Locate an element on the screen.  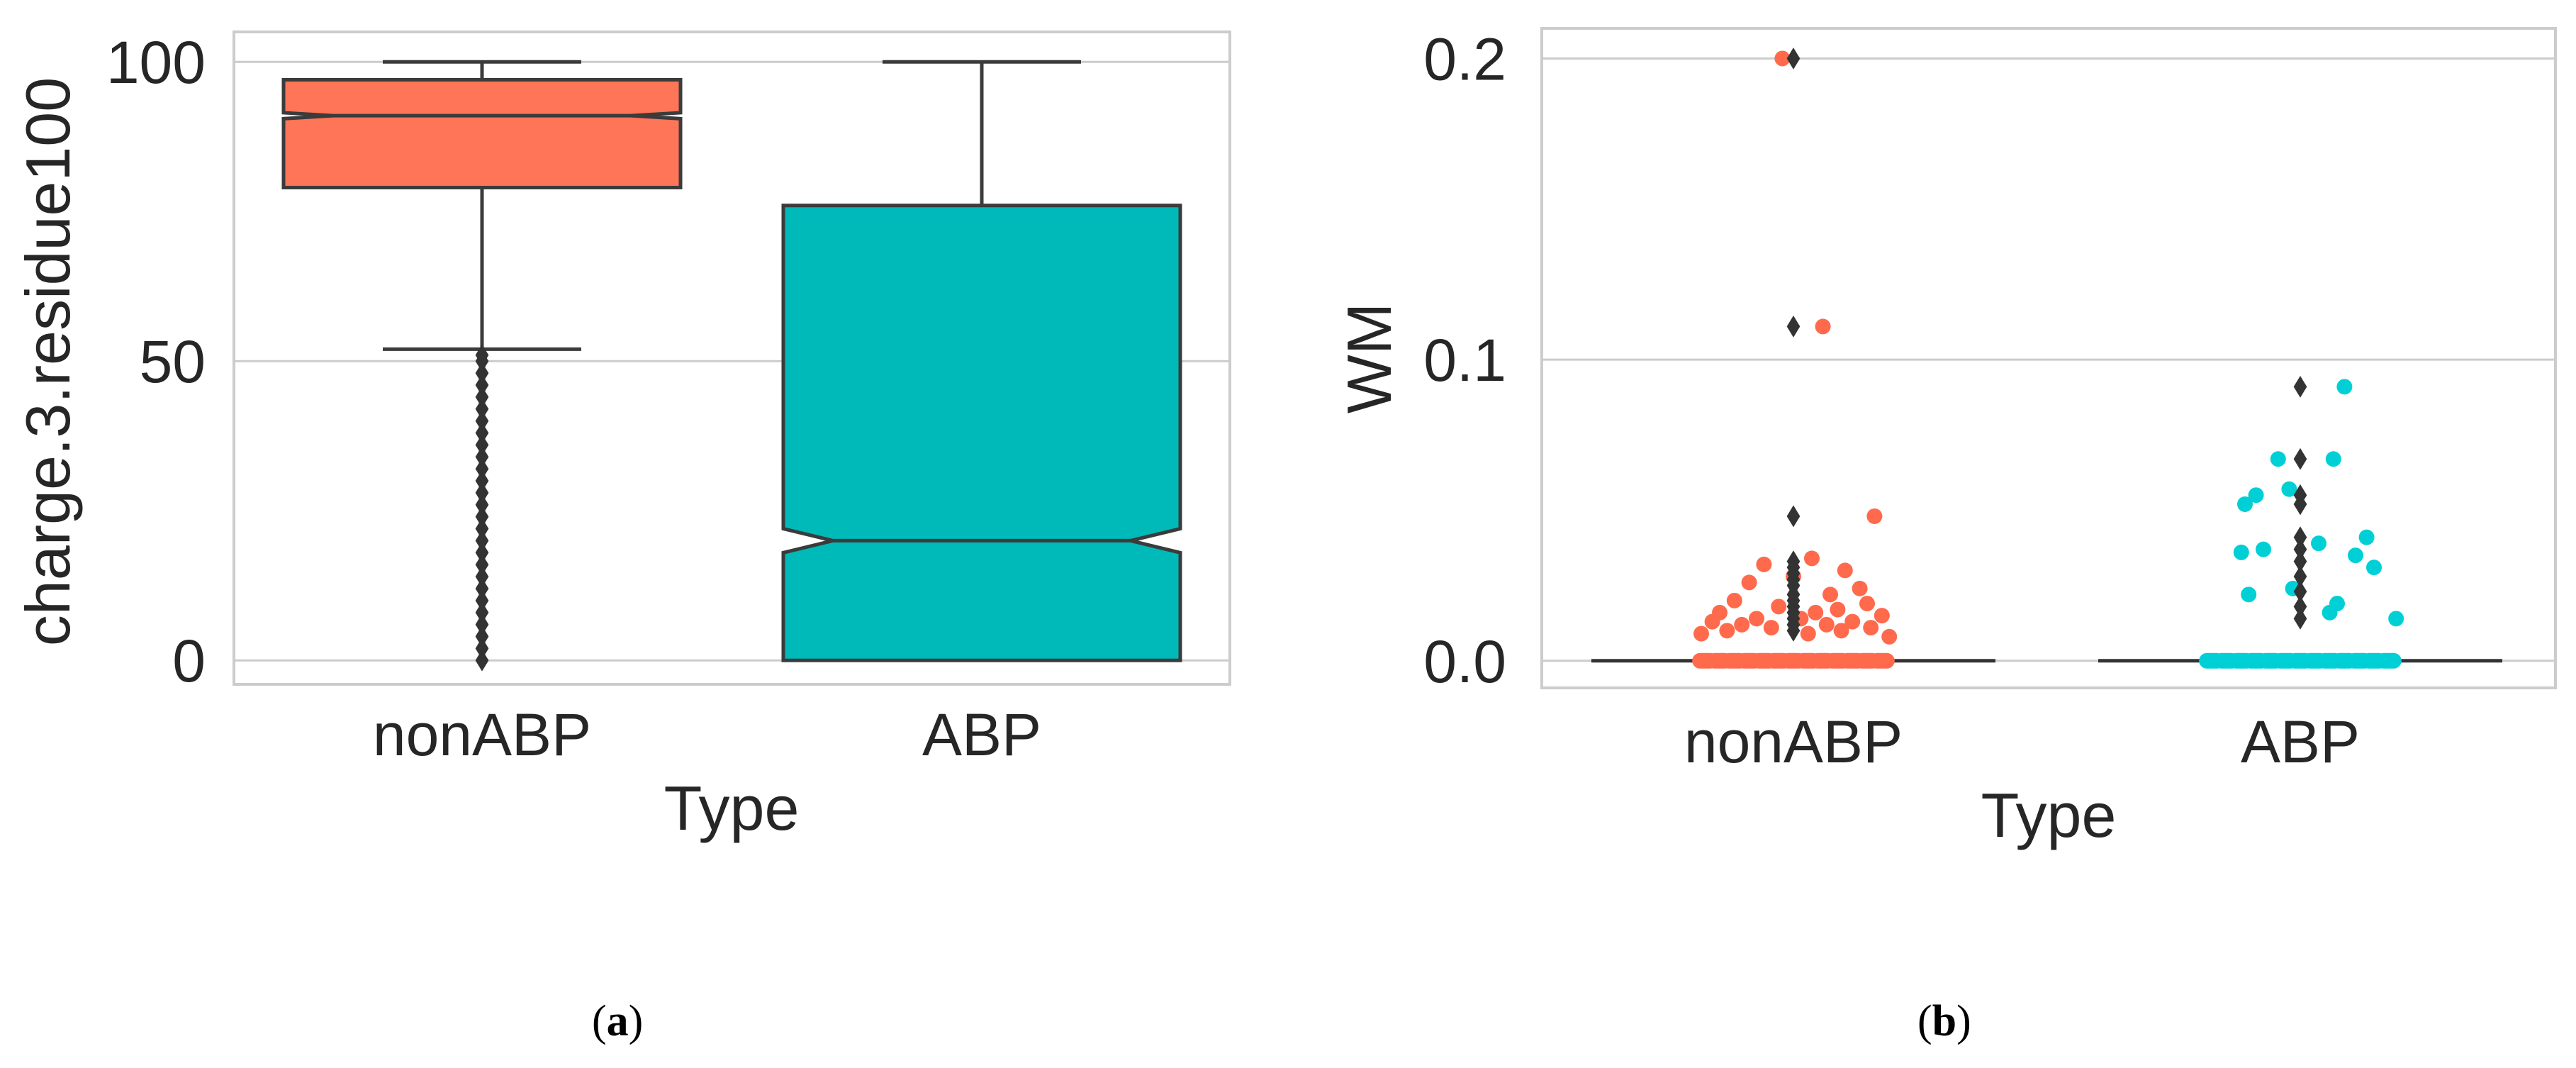
panel-a-x-tick-labels: nonABP ABP is located at coordinates (707, 735).